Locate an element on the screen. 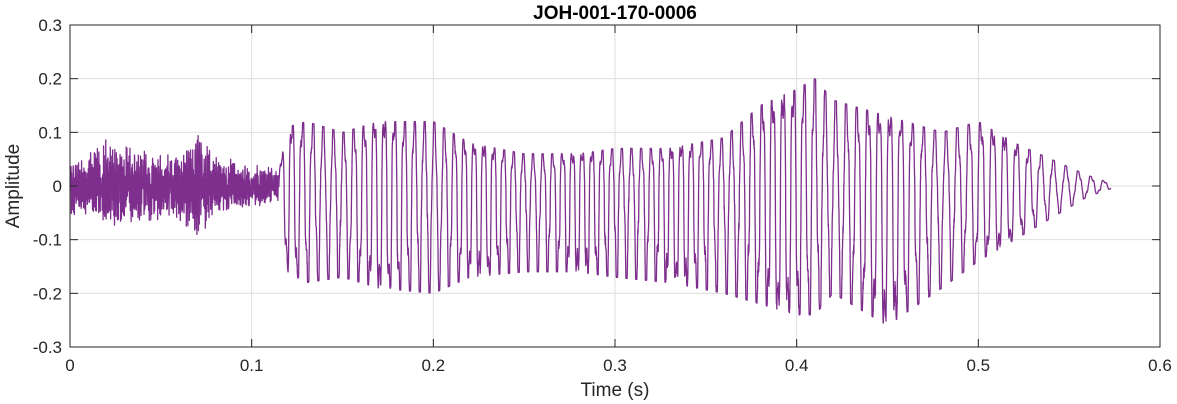 Image resolution: width=1177 pixels, height=404 pixels. y-tick-label: -0.1 is located at coordinates (47, 240).